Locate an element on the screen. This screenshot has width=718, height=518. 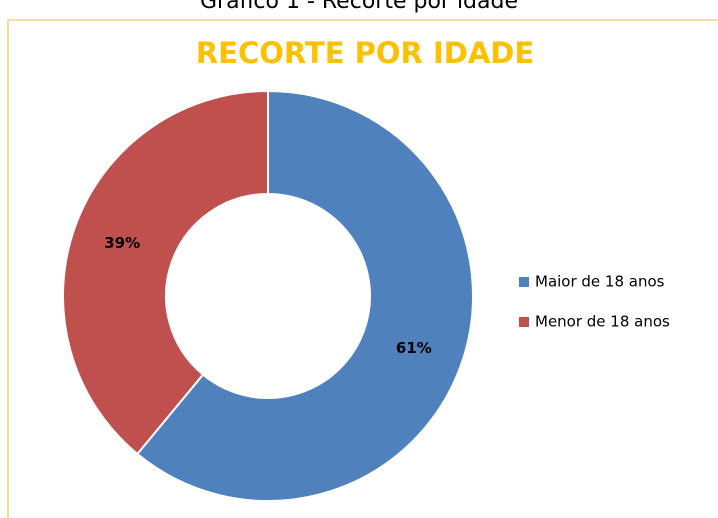
data-label: 39% is located at coordinates (122, 243).